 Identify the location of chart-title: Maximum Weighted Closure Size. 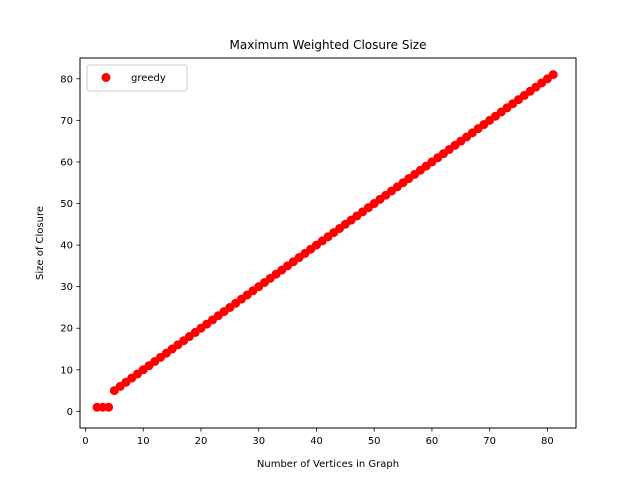
(328, 45).